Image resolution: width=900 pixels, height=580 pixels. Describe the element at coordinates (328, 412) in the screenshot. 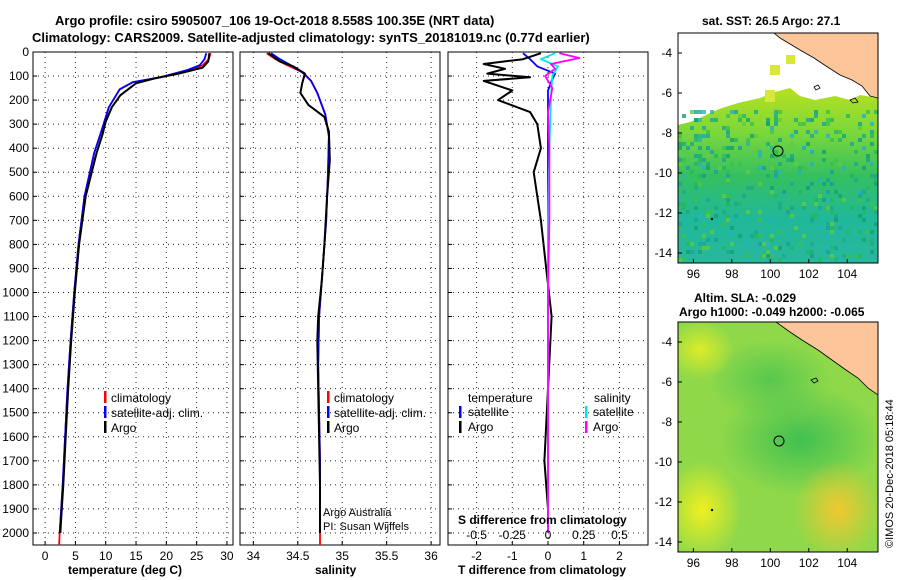

I see `legend-swatch-satellite` at that location.